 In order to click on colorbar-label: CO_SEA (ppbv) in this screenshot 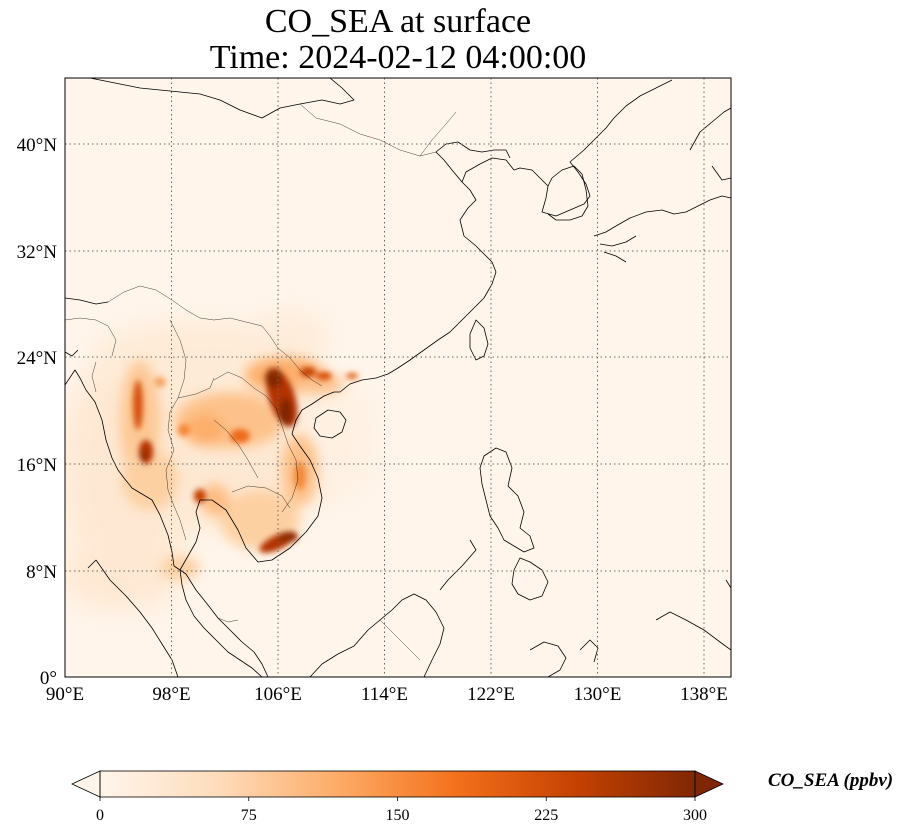, I will do `click(831, 780)`.